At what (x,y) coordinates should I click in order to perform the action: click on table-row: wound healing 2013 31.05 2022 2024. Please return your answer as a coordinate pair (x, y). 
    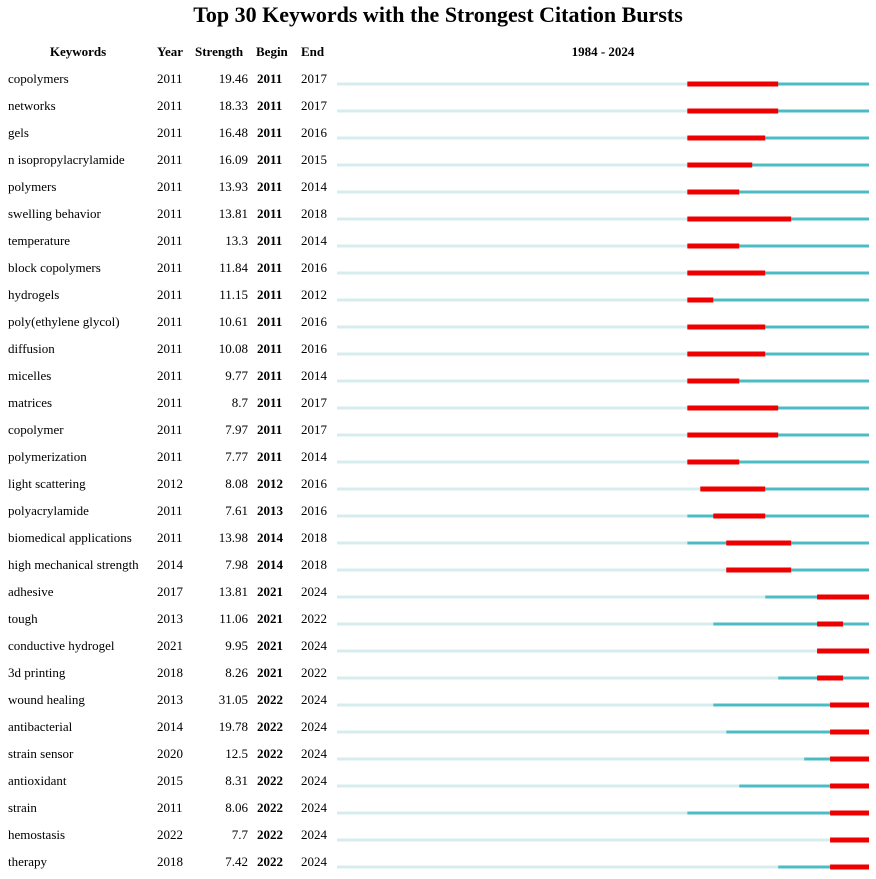
    Looking at the image, I should click on (438, 700).